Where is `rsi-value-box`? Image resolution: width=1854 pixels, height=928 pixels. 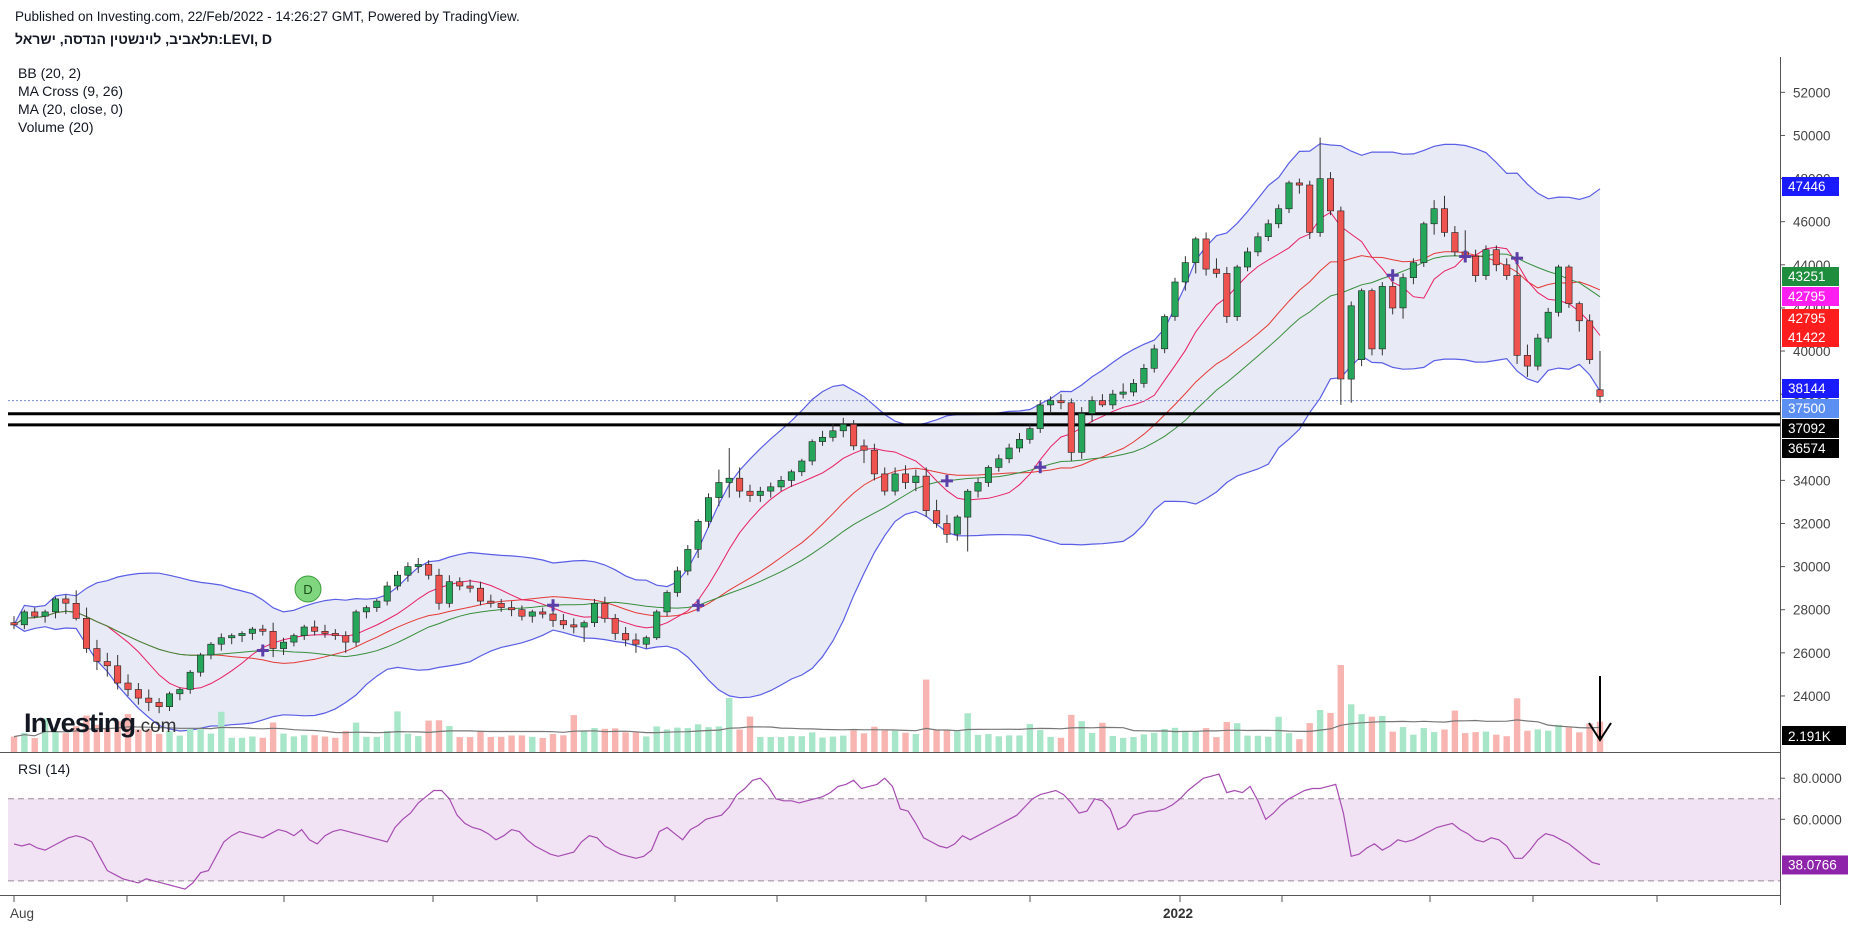 rsi-value-box is located at coordinates (1815, 865).